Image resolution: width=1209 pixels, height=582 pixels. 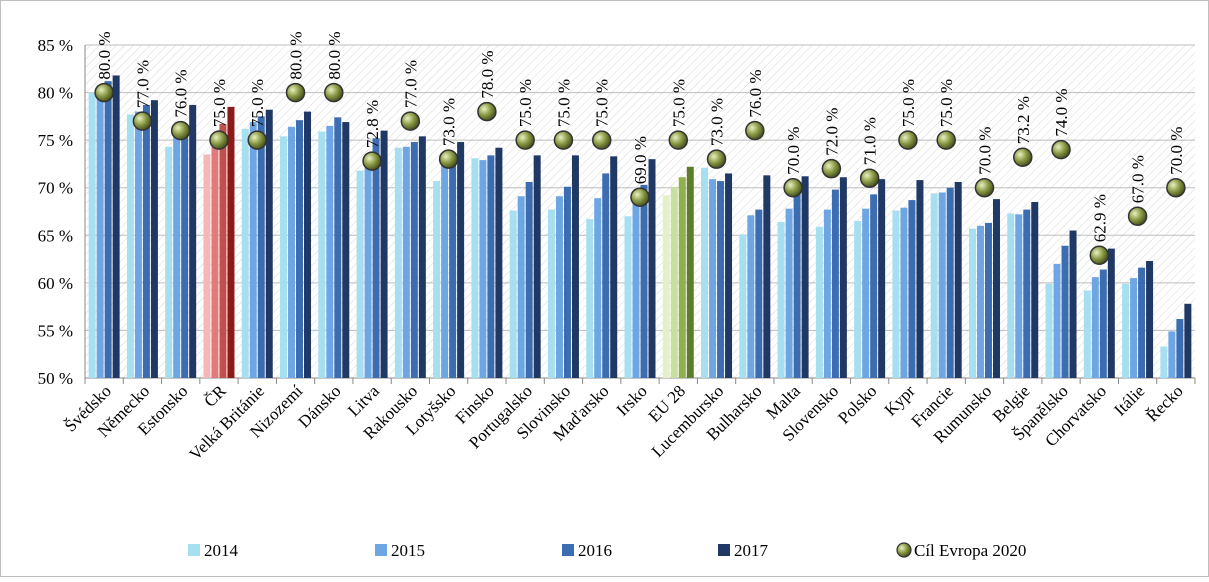 What do you see at coordinates (408, 550) in the screenshot?
I see `legend-label: 2015` at bounding box center [408, 550].